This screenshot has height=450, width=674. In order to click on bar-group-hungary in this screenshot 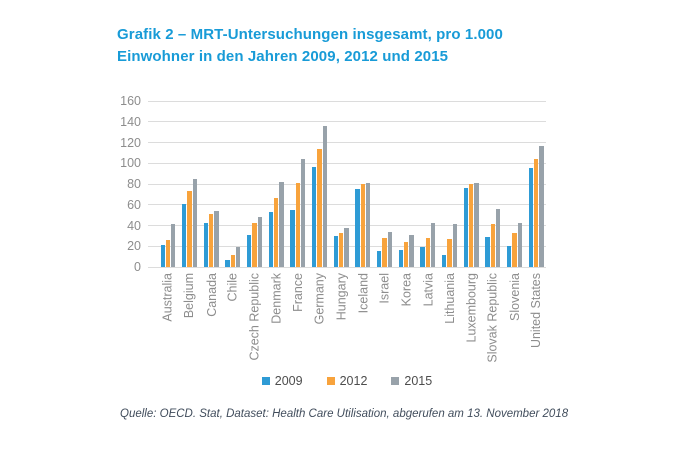, I will do `click(341, 247)`.